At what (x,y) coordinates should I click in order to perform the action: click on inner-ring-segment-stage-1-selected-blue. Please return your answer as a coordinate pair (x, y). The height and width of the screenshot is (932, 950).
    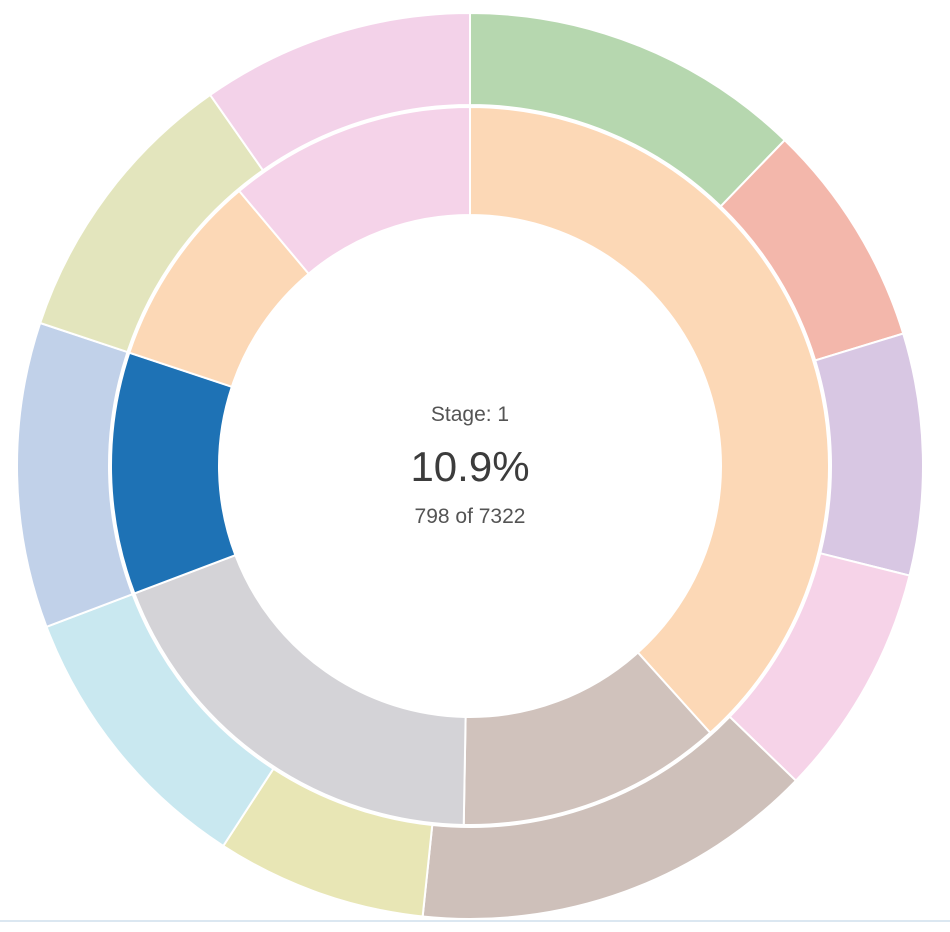
    Looking at the image, I should click on (173, 473).